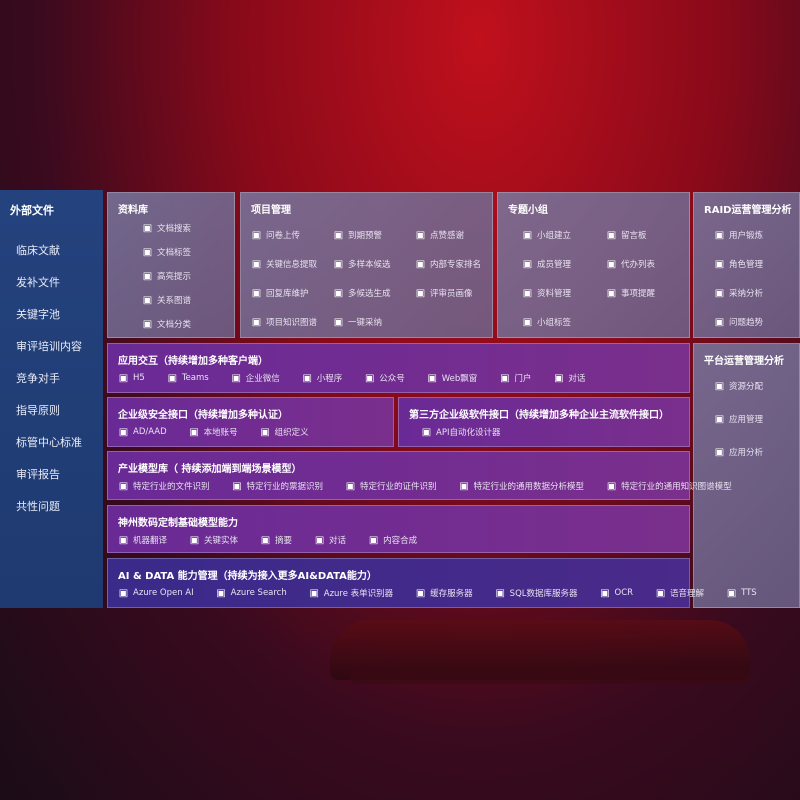 The height and width of the screenshot is (800, 800). What do you see at coordinates (539, 415) in the screenshot?
I see `panel-title: 第三方企业级软件接口（持续增加多种企业主流软件接口）` at bounding box center [539, 415].